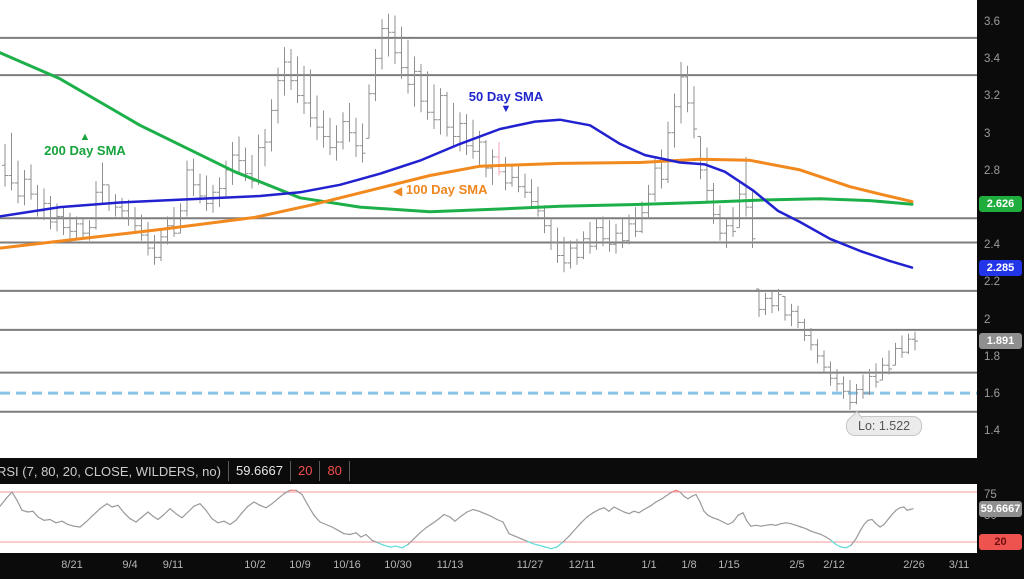 The width and height of the screenshot is (1024, 579). I want to click on low-price-callout: Lo: 1.522, so click(884, 423).